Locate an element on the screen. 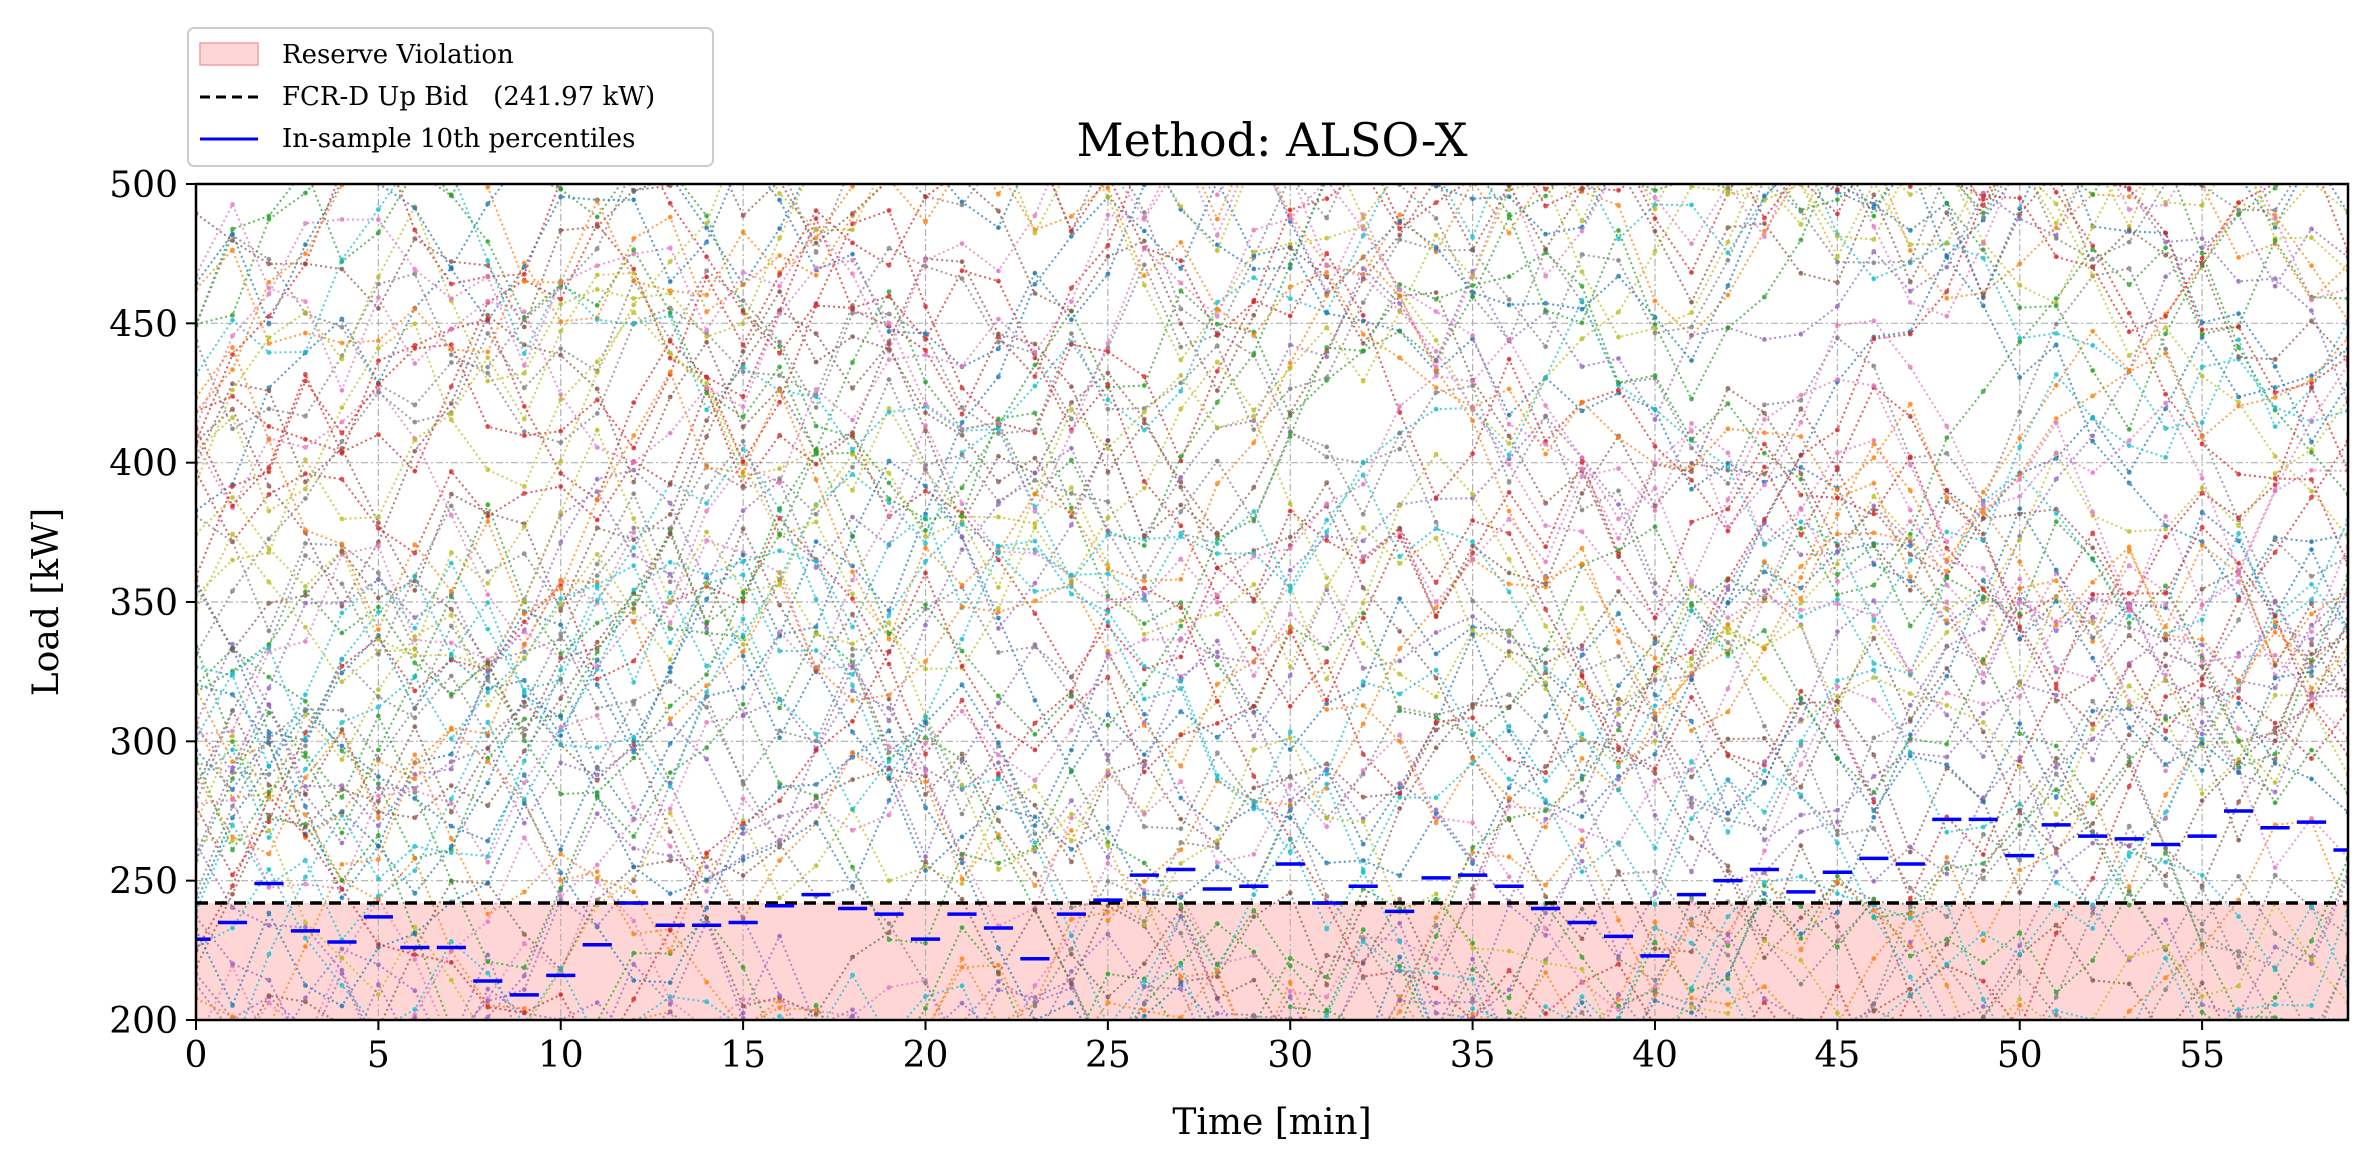  x-tick-label: 25 is located at coordinates (1108, 1055).